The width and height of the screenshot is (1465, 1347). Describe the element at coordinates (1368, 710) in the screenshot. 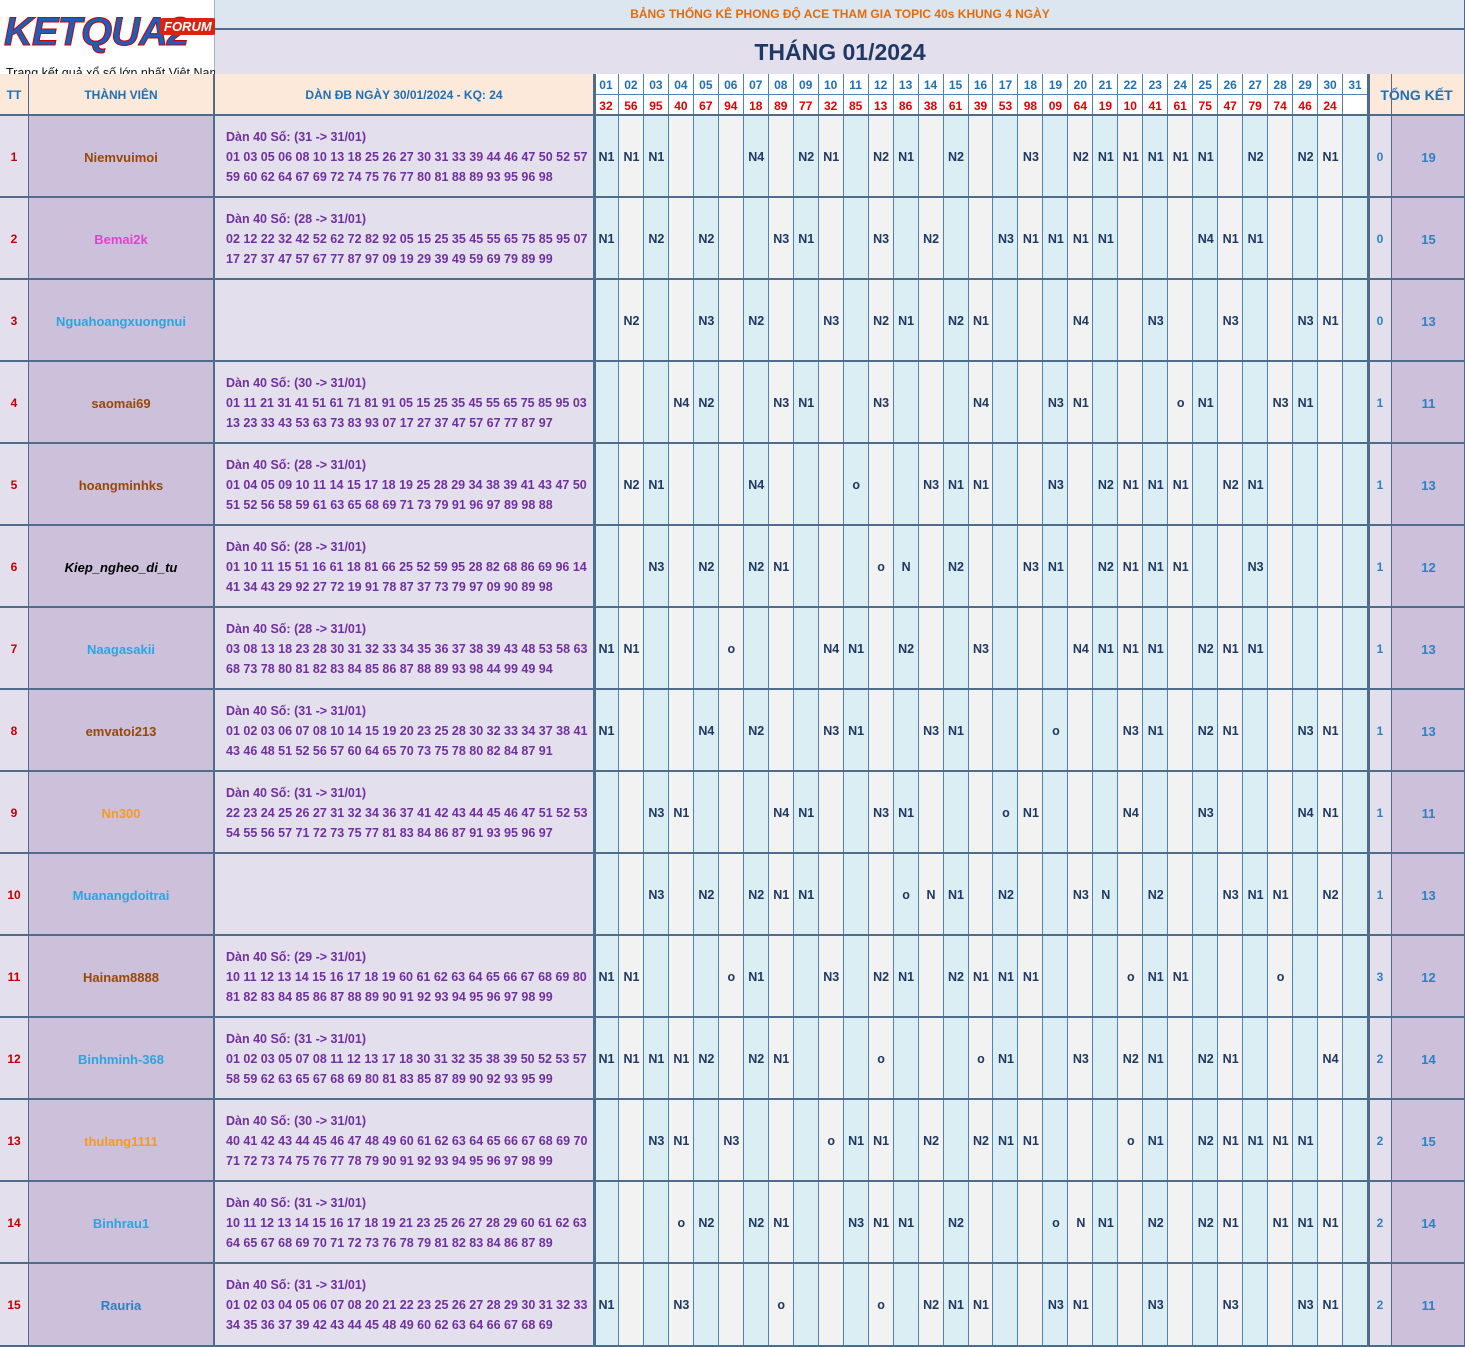

I see `col-rule` at that location.